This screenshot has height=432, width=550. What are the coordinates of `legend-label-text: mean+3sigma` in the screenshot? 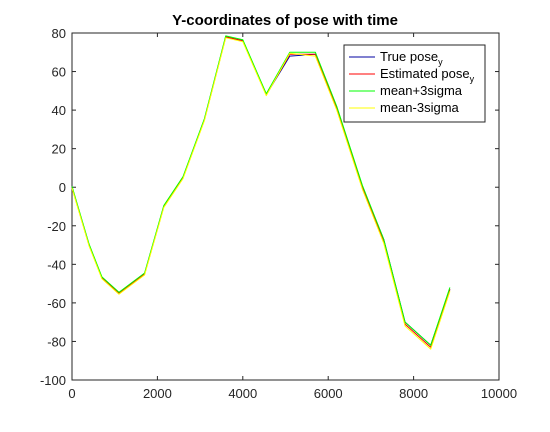 It's located at (421, 90).